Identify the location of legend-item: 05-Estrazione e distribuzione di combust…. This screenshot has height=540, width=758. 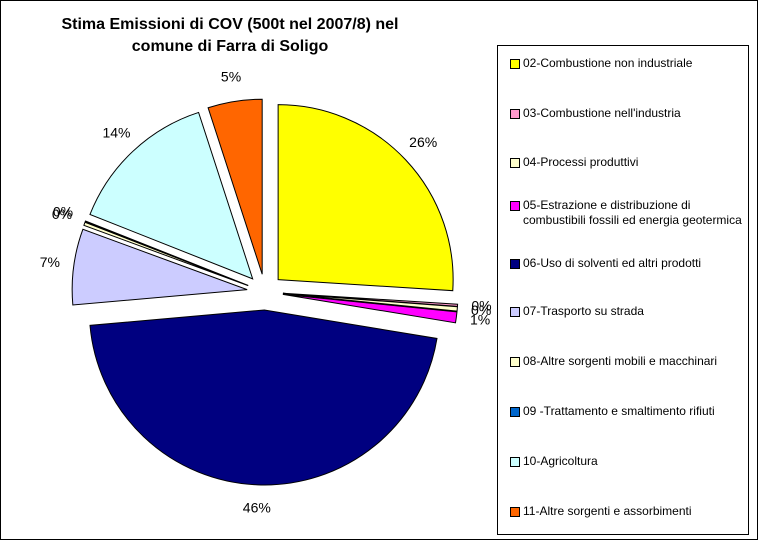
(626, 213).